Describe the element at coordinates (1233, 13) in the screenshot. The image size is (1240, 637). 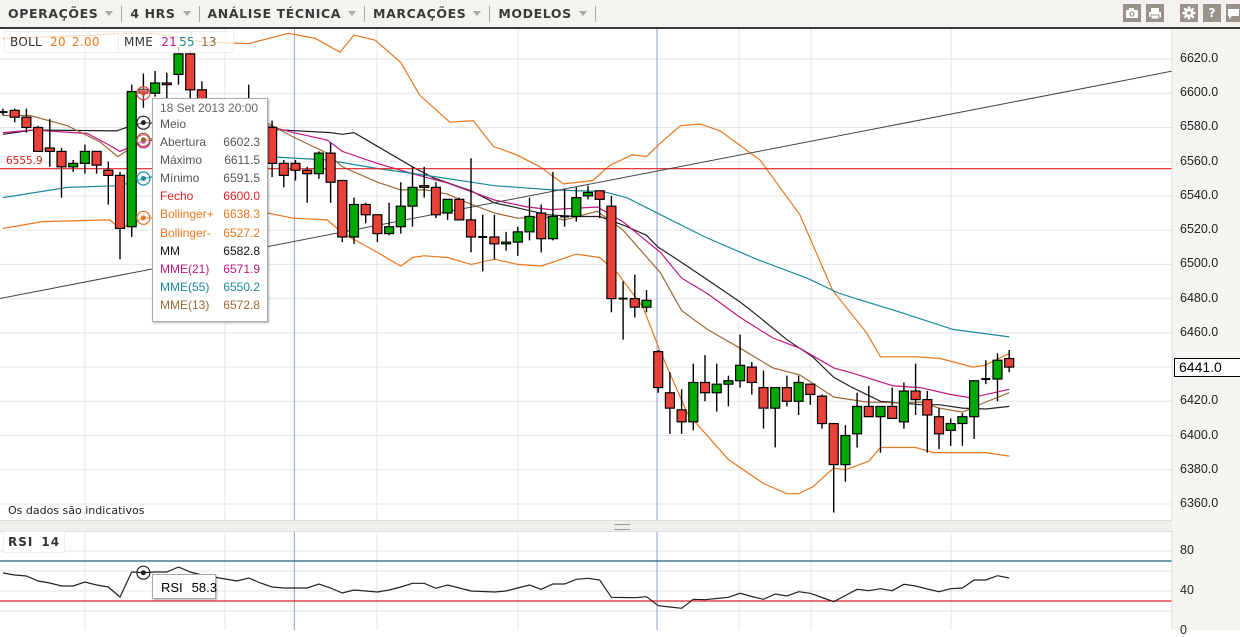
I see `comment-icon` at that location.